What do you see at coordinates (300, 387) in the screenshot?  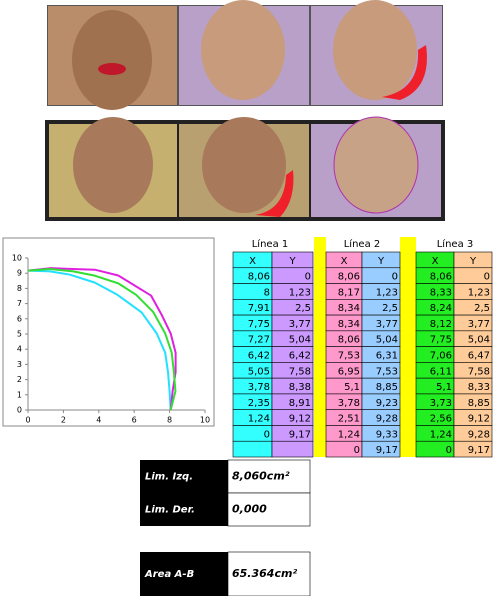 I see `cell-value: 8,38` at bounding box center [300, 387].